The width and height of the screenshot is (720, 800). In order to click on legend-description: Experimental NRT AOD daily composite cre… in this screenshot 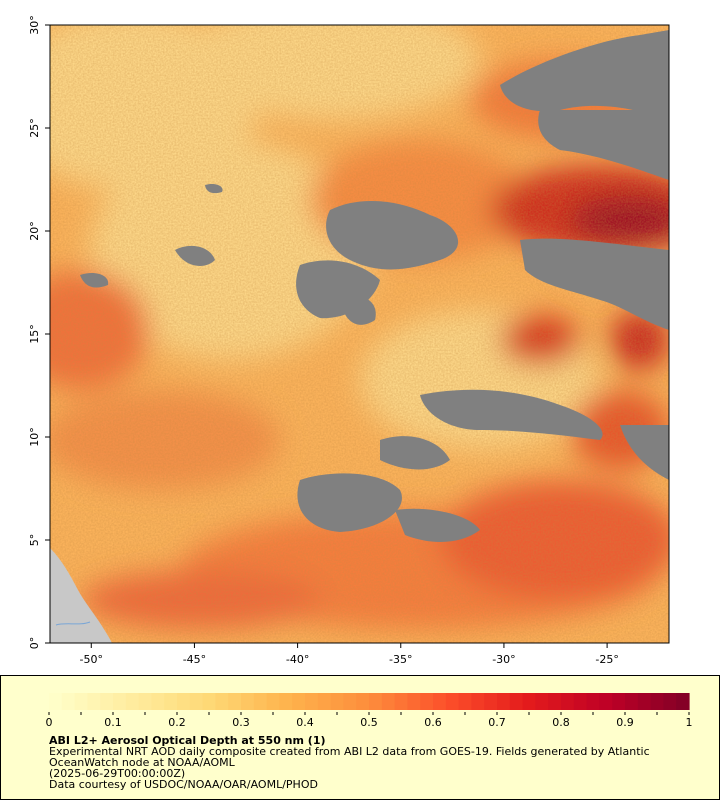, I will do `click(349, 751)`.